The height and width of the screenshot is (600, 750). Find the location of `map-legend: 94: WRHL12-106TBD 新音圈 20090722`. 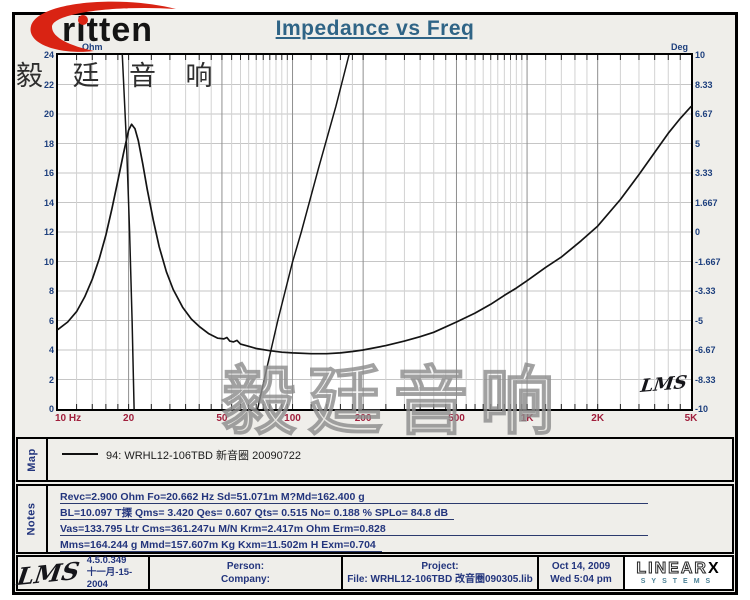

map-legend: 94: WRHL12-106TBD 新音圈 20090722 is located at coordinates (174, 459).